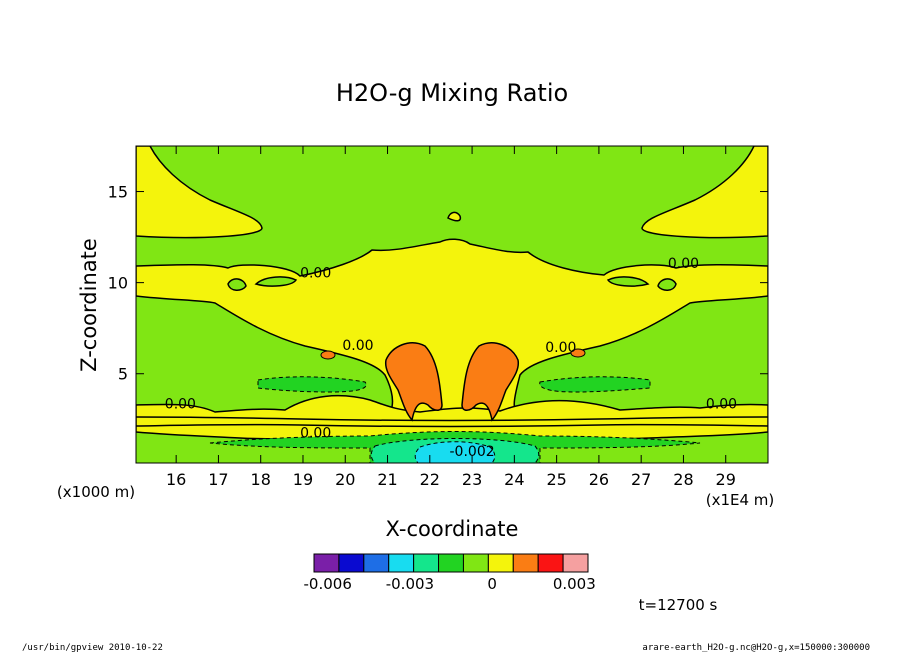 The image size is (904, 654). Describe the element at coordinates (328, 584) in the screenshot. I see `colorbar-tick-label: -0.006` at that location.